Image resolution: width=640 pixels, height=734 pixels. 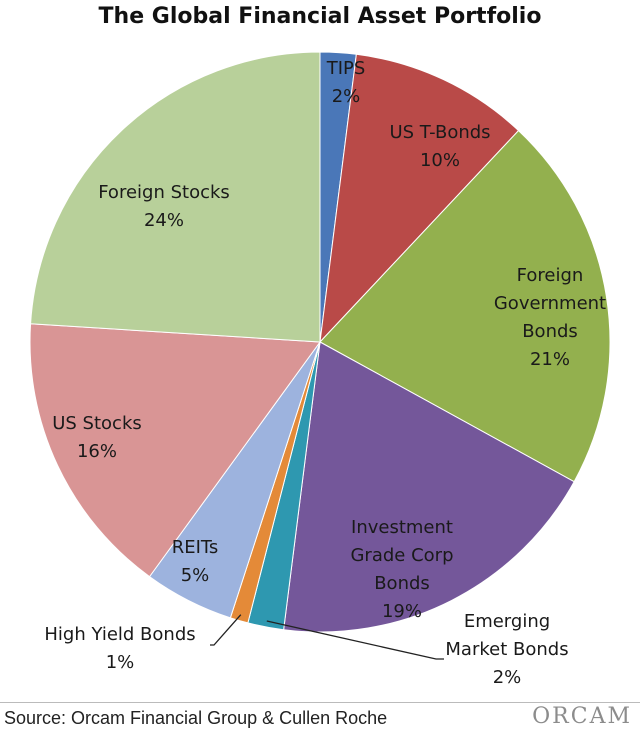 What do you see at coordinates (401, 569) in the screenshot?
I see `slice-label-investment-grade-corp-bonds: Investment Grade Corp Bonds 19%` at bounding box center [401, 569].